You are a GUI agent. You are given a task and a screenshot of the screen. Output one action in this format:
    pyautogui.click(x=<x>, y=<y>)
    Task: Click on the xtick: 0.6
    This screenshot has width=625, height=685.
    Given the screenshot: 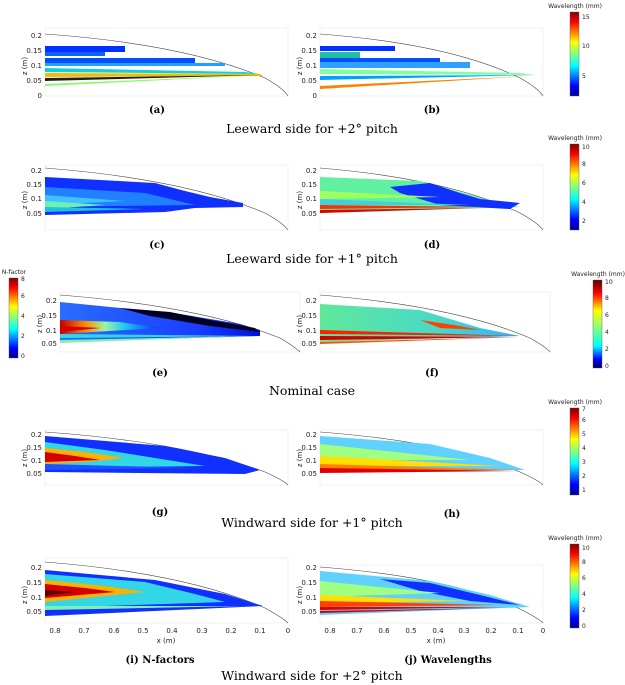 What is the action you would take?
    pyautogui.click(x=114, y=631)
    